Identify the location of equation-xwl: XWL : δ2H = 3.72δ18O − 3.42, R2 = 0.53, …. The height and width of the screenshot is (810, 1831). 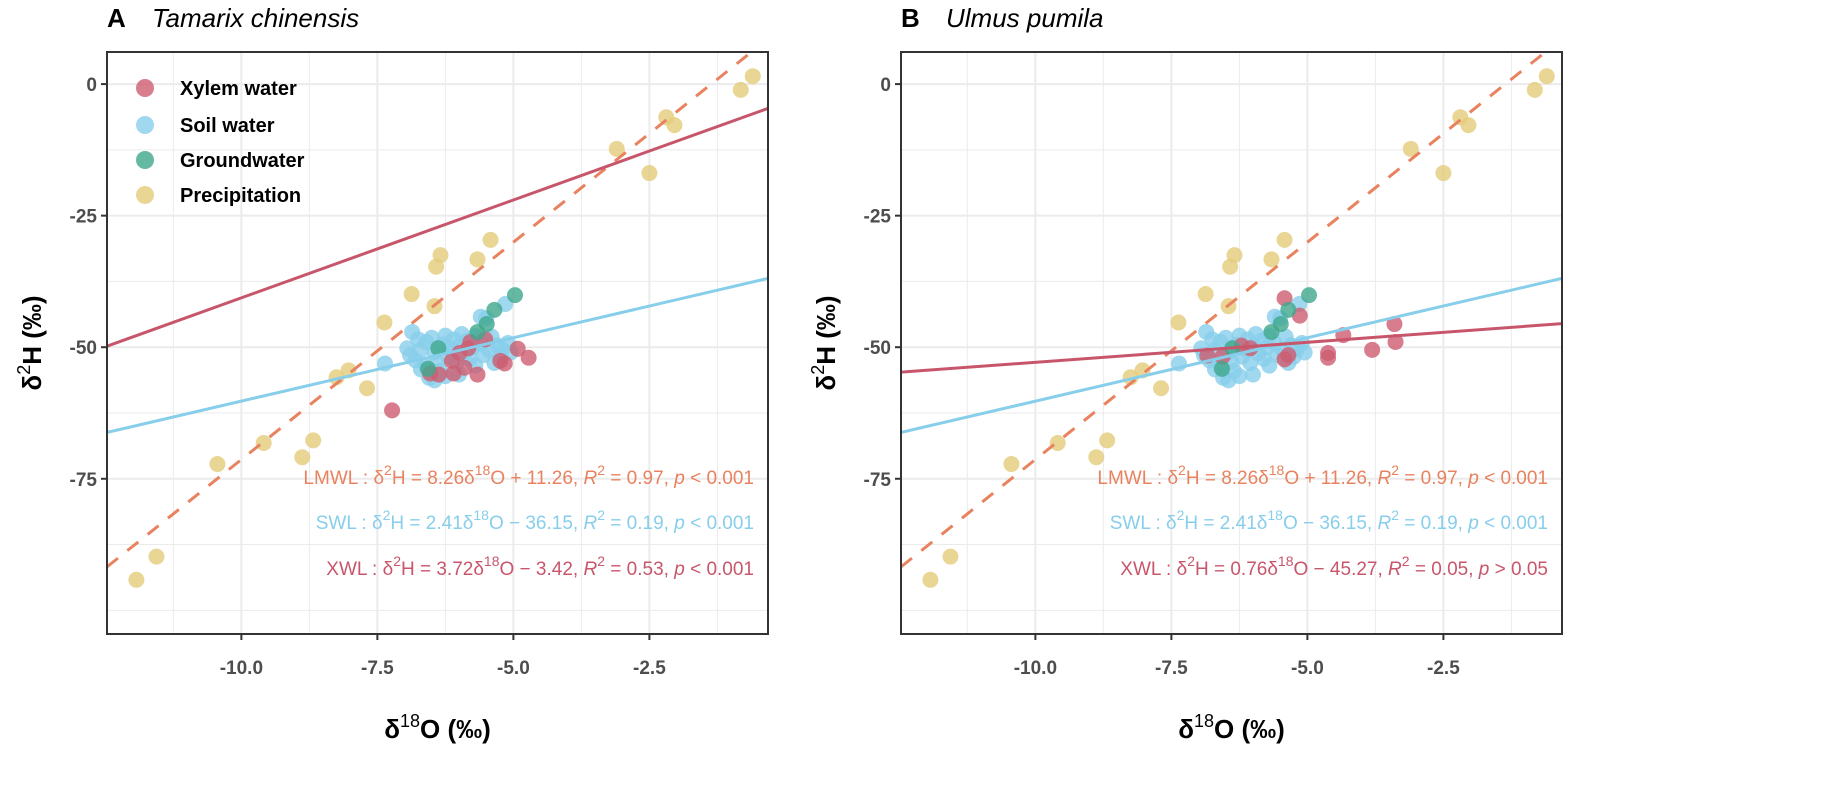
(540, 566).